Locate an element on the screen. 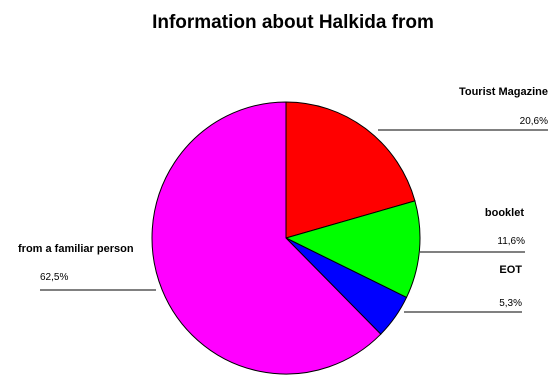 This screenshot has height=376, width=555. slice-value-familiar-person: 62,5% is located at coordinates (54, 277).